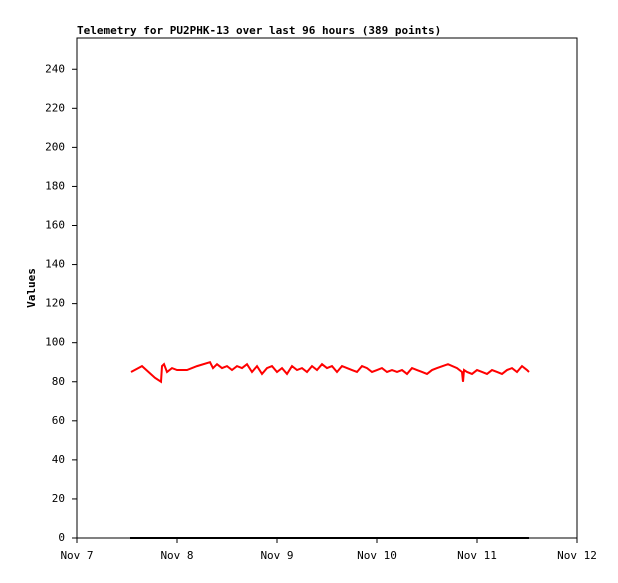 The height and width of the screenshot is (583, 618). I want to click on y-tick-label: 180, so click(55, 185).